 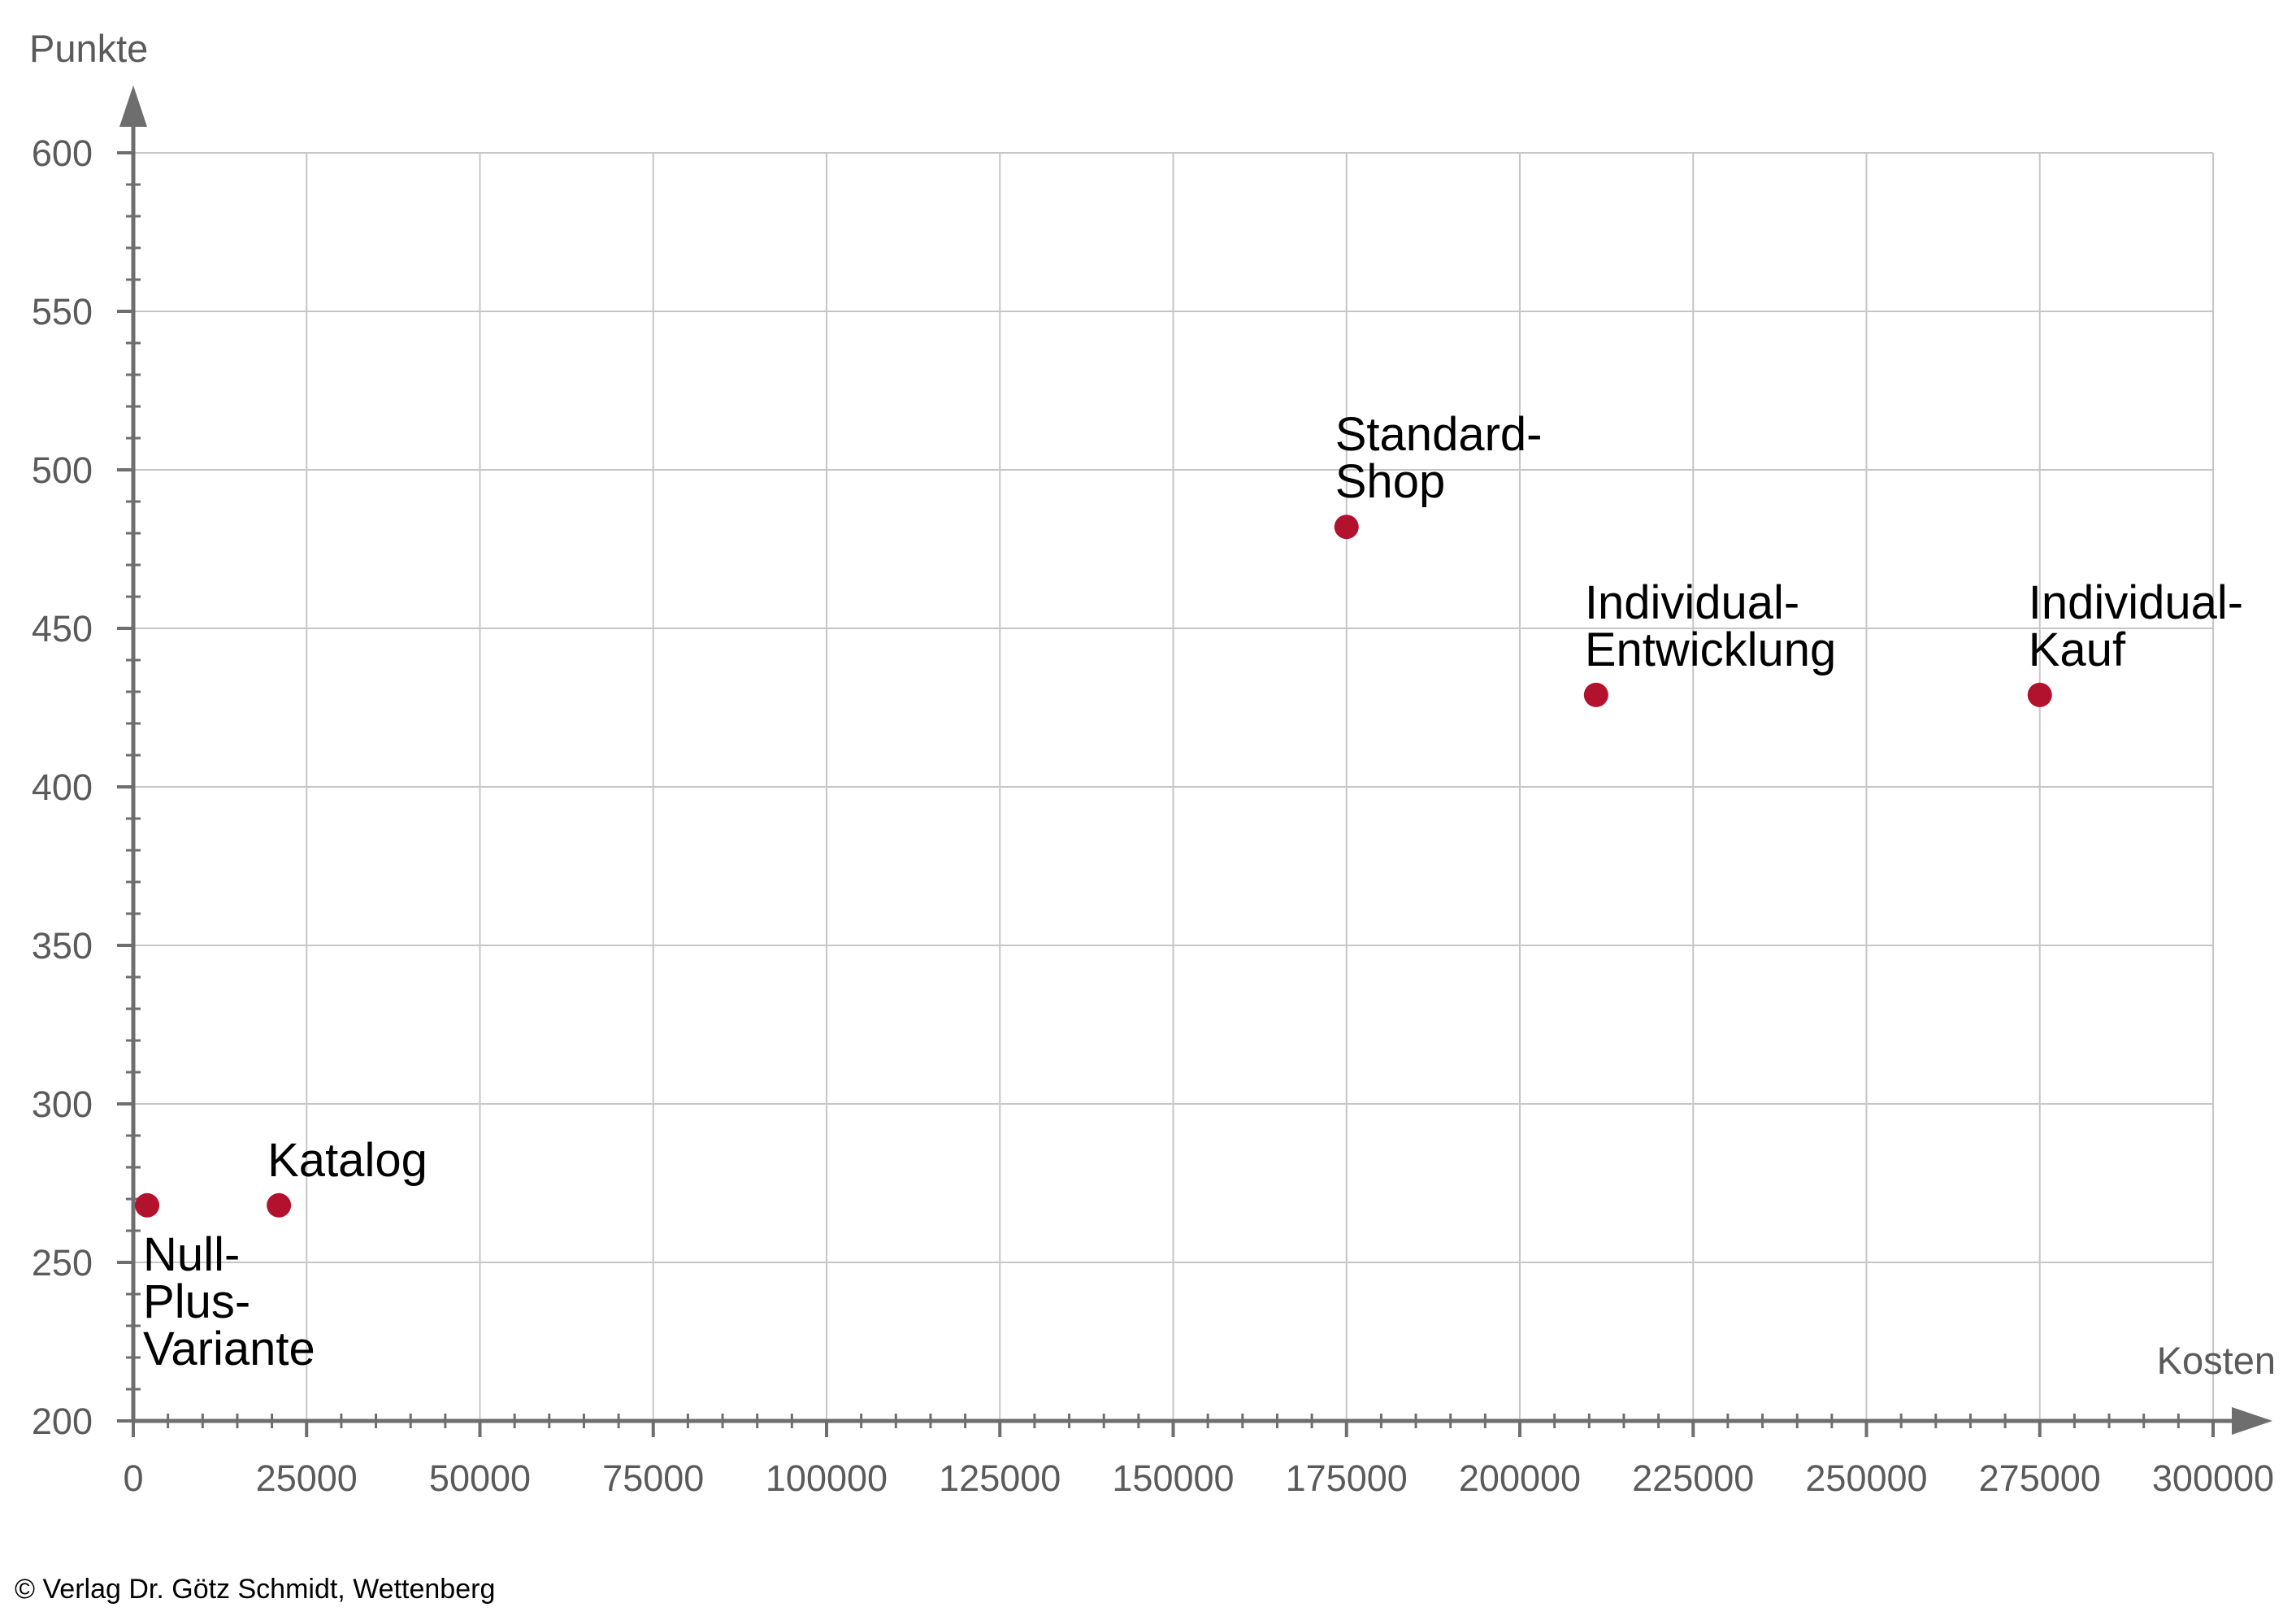 I want to click on y-axis-arrowhead, so click(x=133, y=106).